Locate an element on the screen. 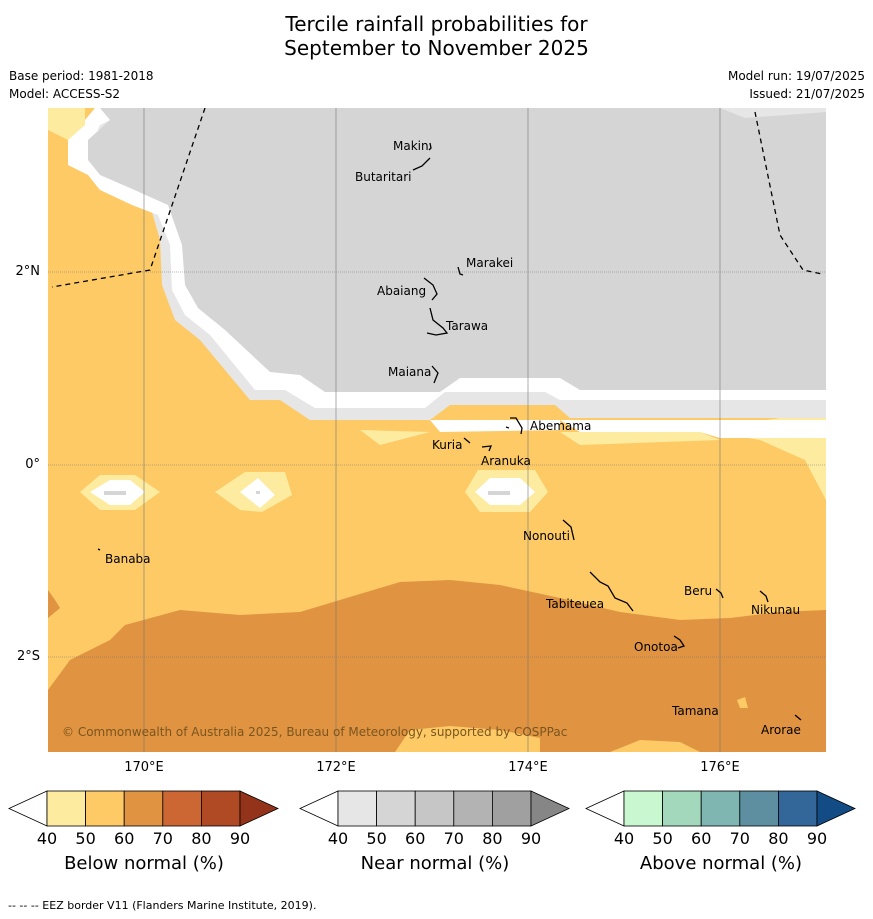  place-label-maiana: Maiana is located at coordinates (410, 372).